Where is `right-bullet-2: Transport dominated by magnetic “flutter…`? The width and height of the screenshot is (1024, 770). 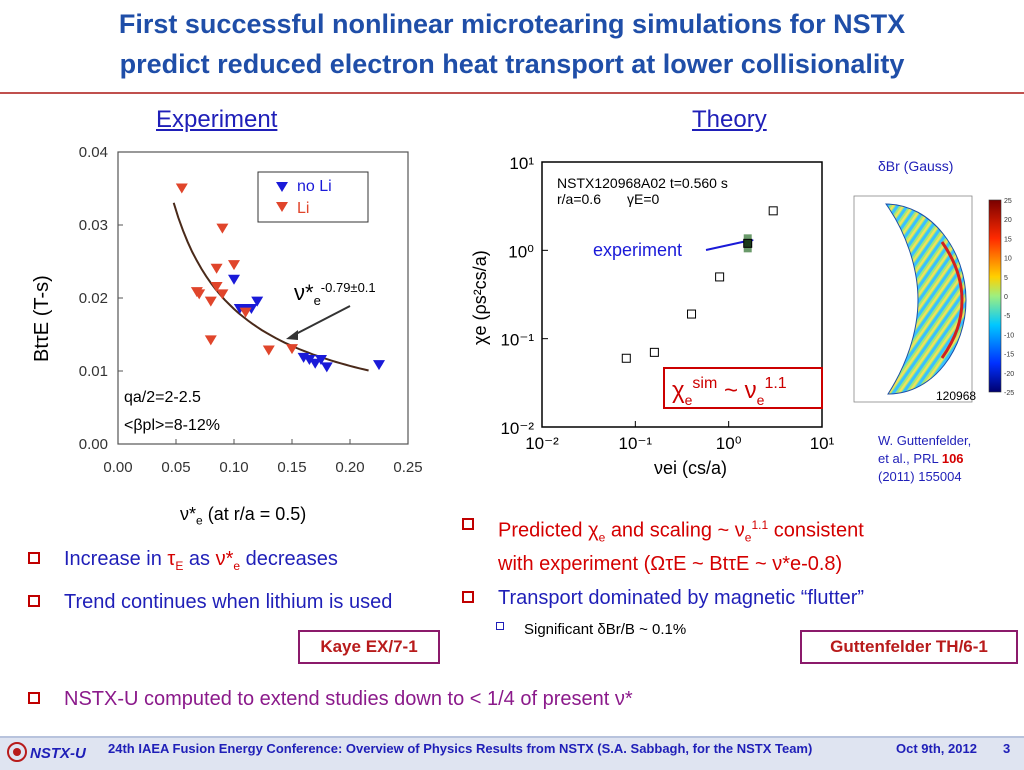 right-bullet-2: Transport dominated by magnetic “flutter… is located at coordinates (737, 598).